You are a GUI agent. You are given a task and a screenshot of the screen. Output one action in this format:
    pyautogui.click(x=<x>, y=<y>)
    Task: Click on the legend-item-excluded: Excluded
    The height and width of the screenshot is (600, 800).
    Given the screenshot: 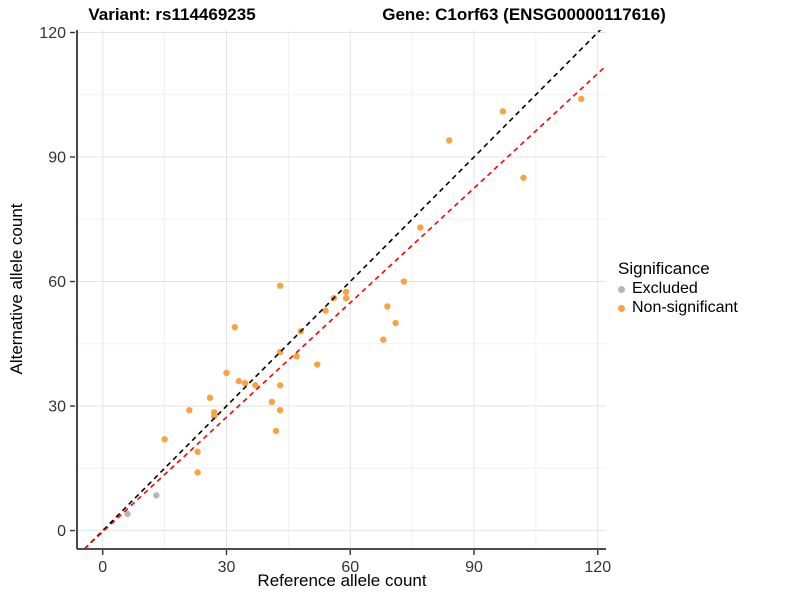 What is the action you would take?
    pyautogui.click(x=678, y=289)
    